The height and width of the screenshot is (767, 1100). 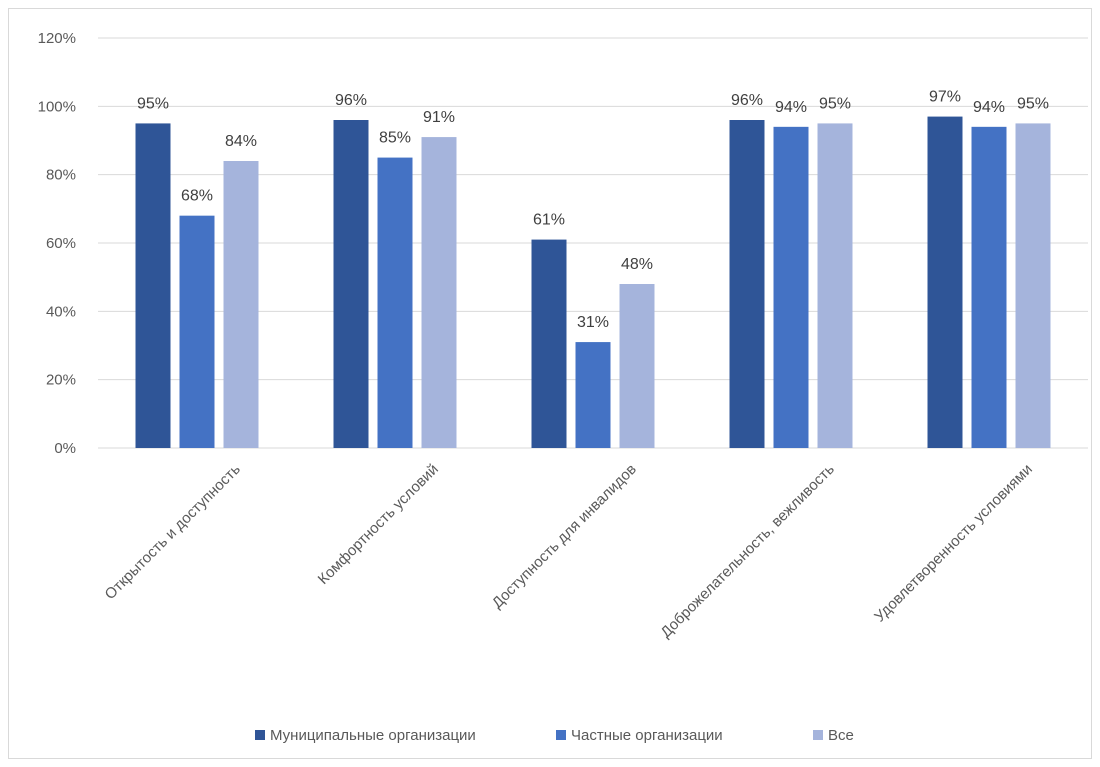 What do you see at coordinates (241, 141) in the screenshot?
I see `data-label: 84%` at bounding box center [241, 141].